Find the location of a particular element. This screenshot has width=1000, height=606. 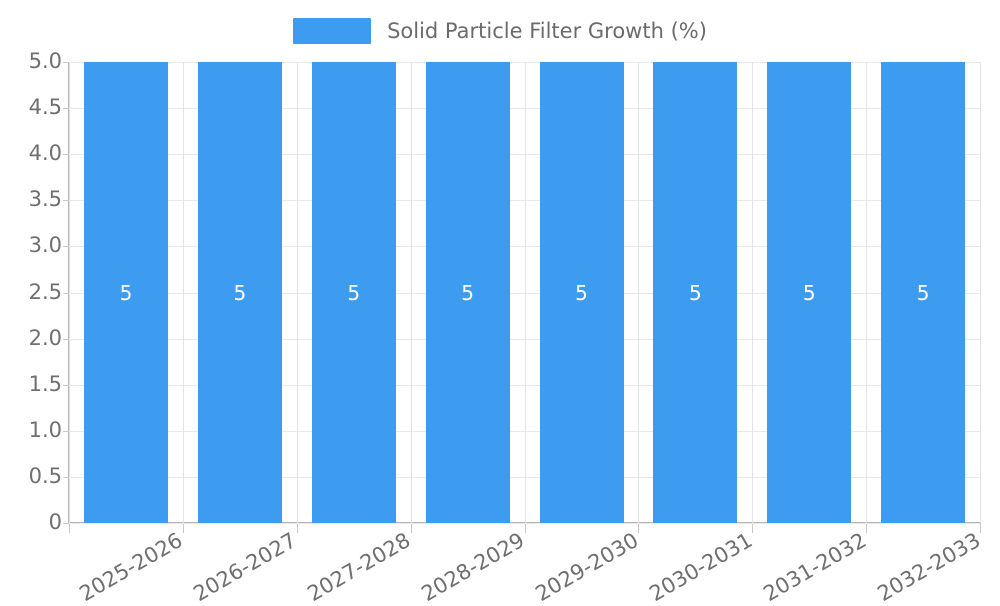

y-axis-tick-label: 2.5 is located at coordinates (45, 291).